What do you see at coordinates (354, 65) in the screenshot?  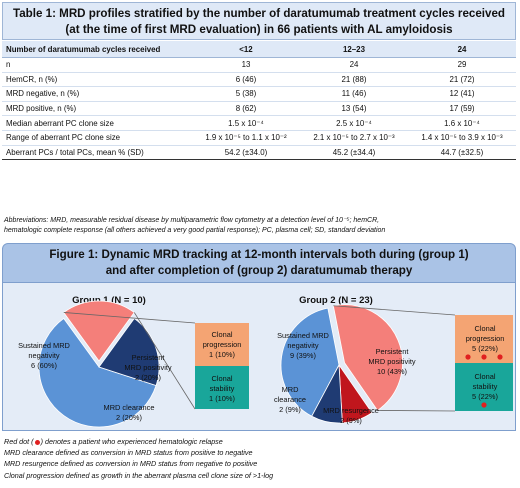 I see `table-cell: 24` at bounding box center [354, 65].